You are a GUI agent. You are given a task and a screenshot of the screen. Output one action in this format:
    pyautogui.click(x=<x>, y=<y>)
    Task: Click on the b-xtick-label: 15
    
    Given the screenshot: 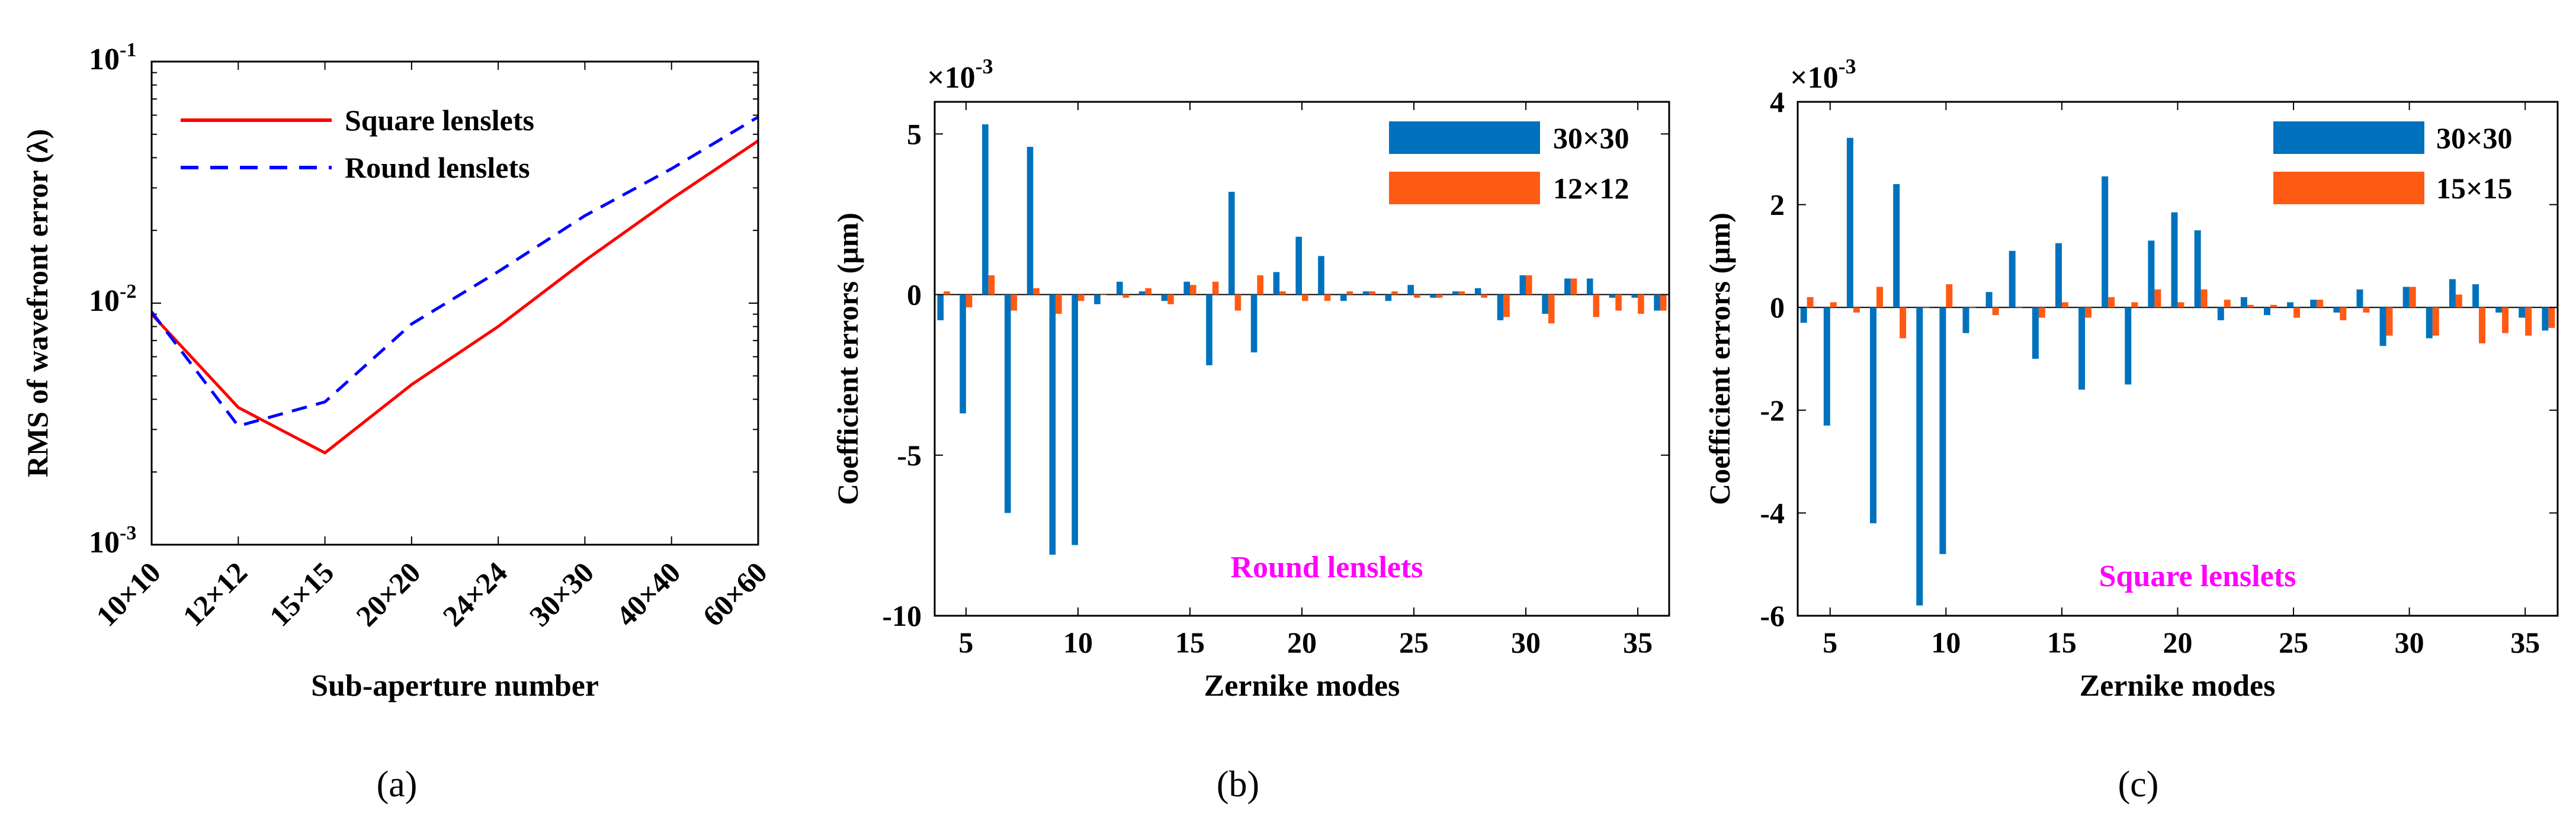 What is the action you would take?
    pyautogui.click(x=1190, y=643)
    